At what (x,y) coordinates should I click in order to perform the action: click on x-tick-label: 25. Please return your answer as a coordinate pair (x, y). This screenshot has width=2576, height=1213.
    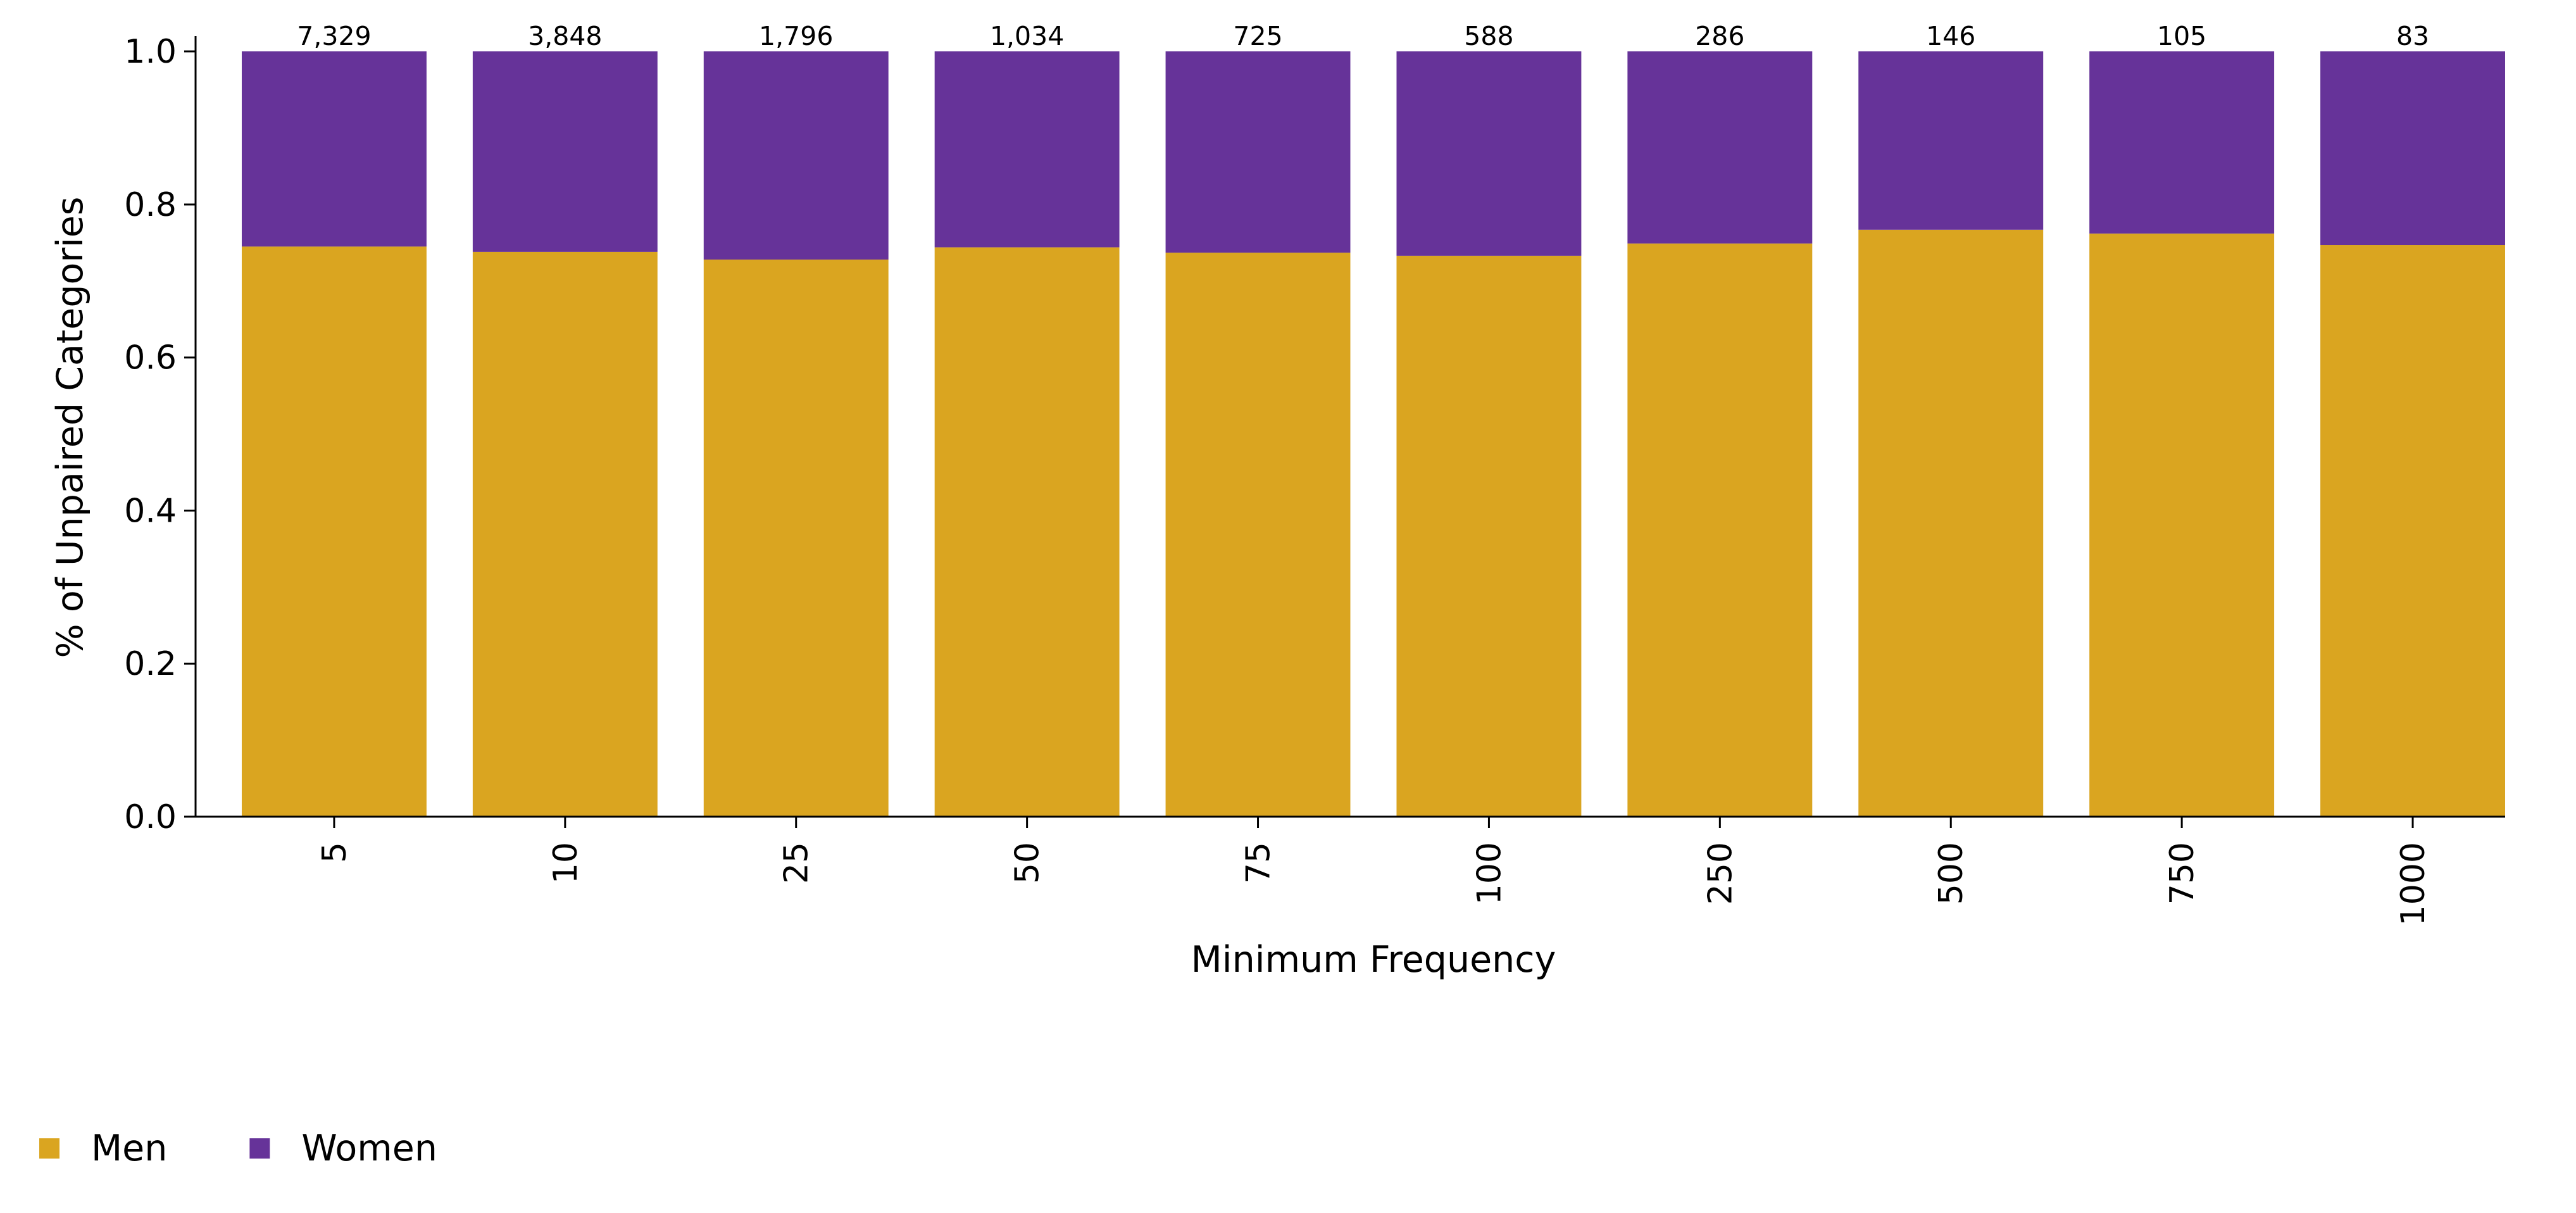
    Looking at the image, I should click on (797, 863).